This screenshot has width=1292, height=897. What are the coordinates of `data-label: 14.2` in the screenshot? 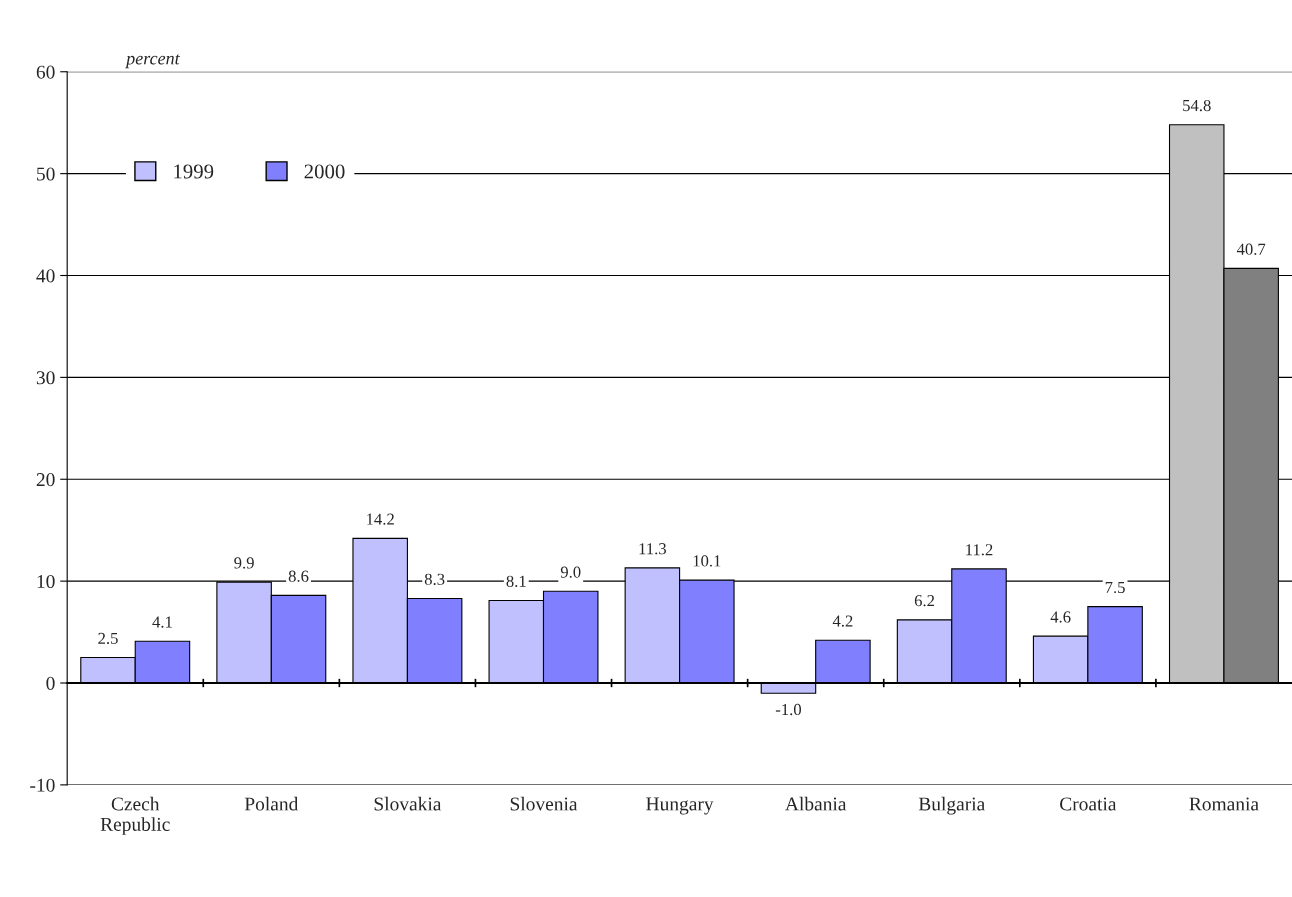 It's located at (380, 519).